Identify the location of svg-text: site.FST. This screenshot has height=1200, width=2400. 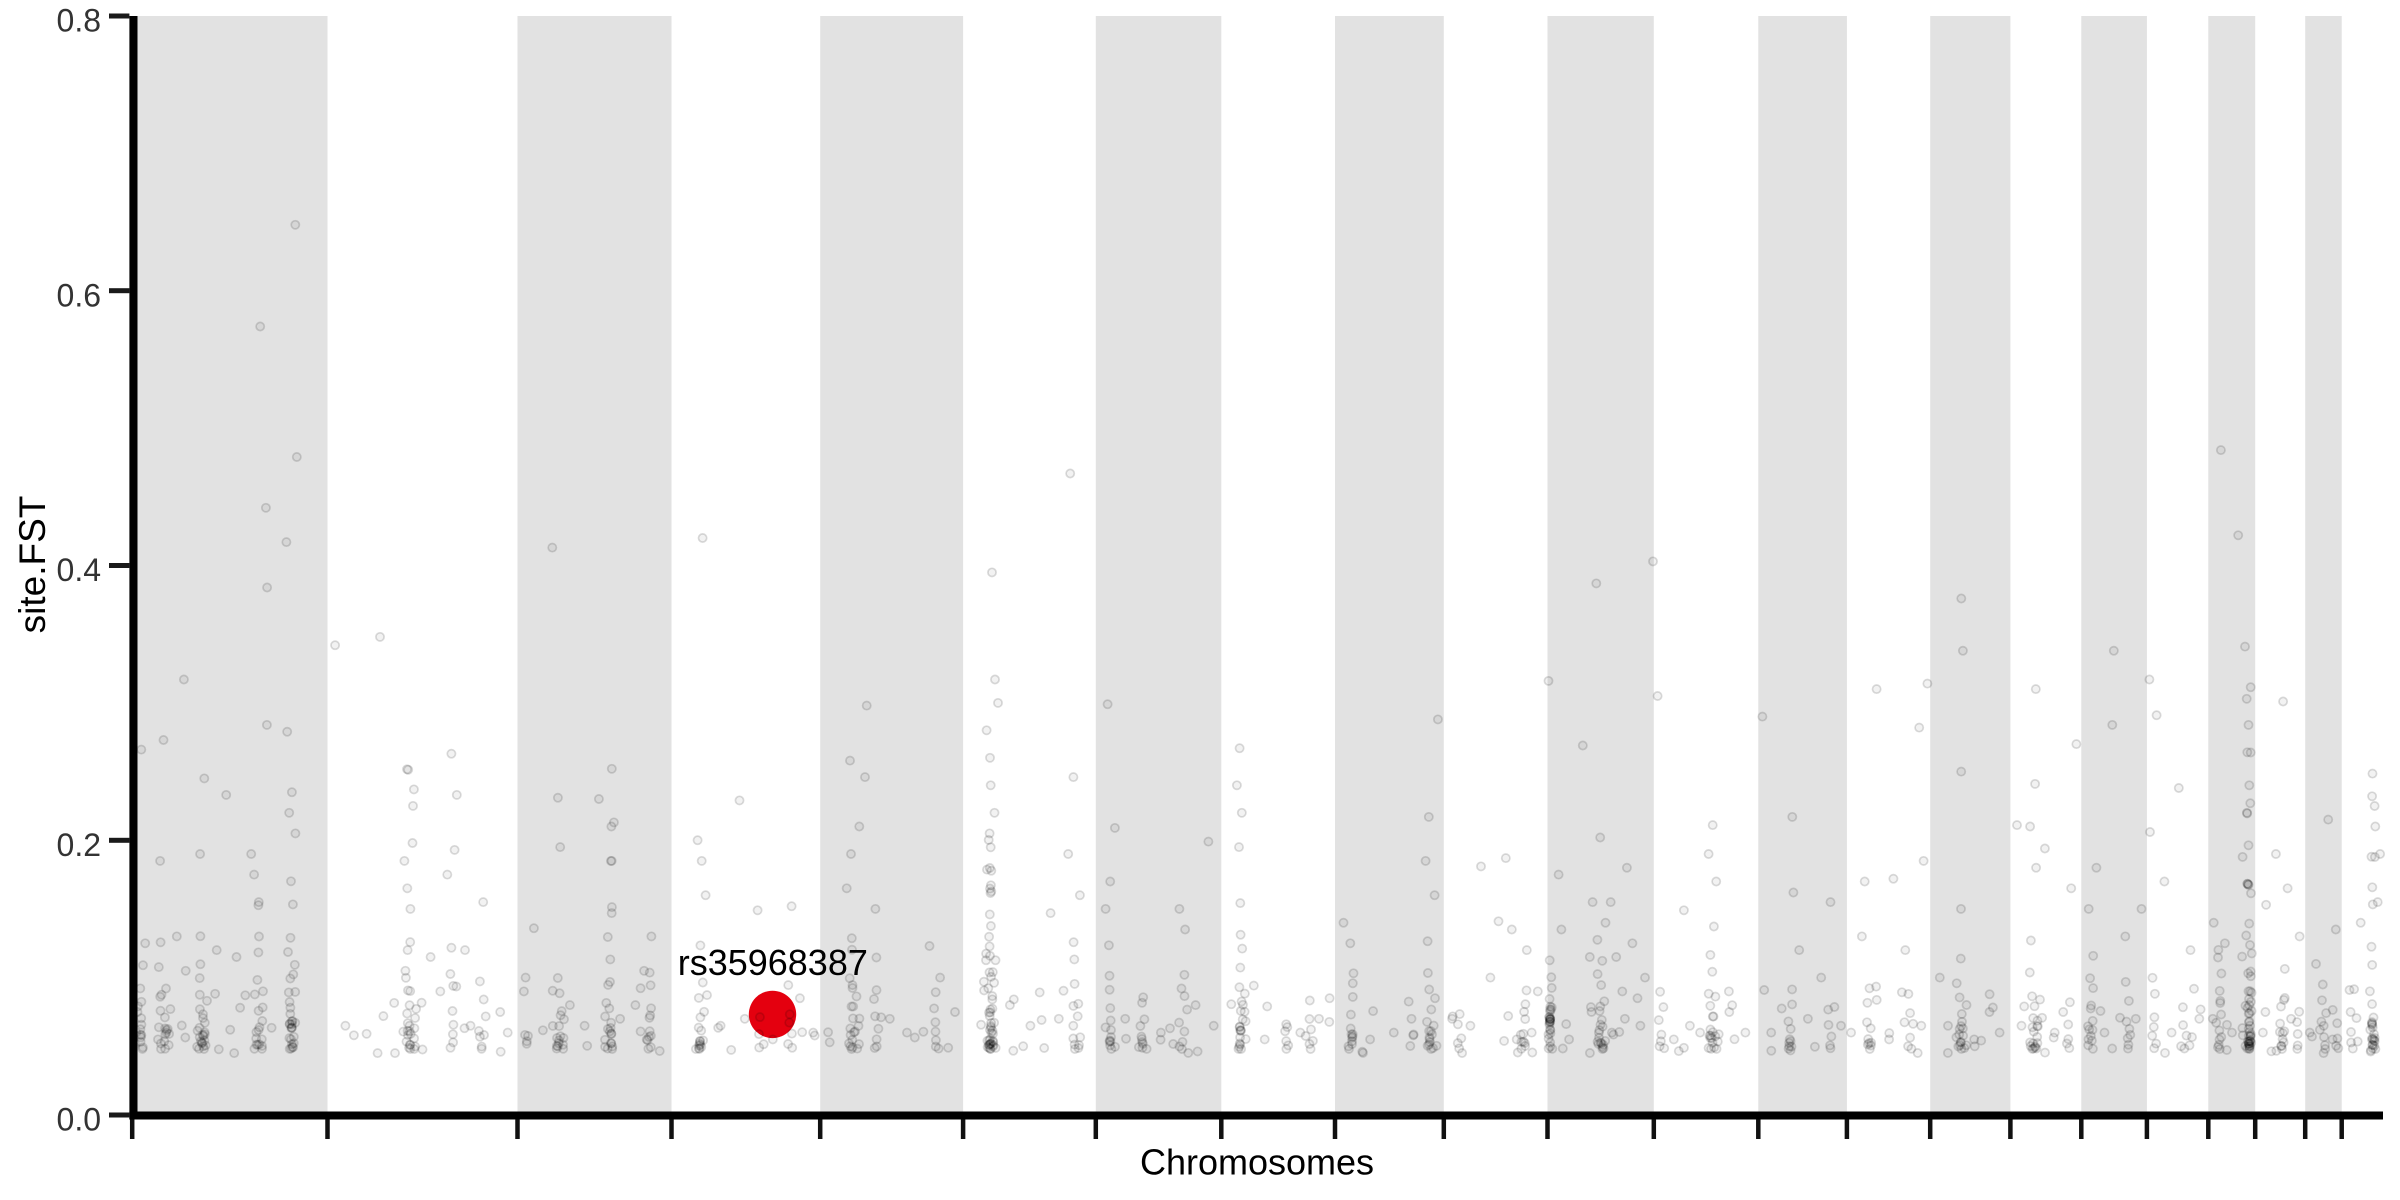
(32, 565).